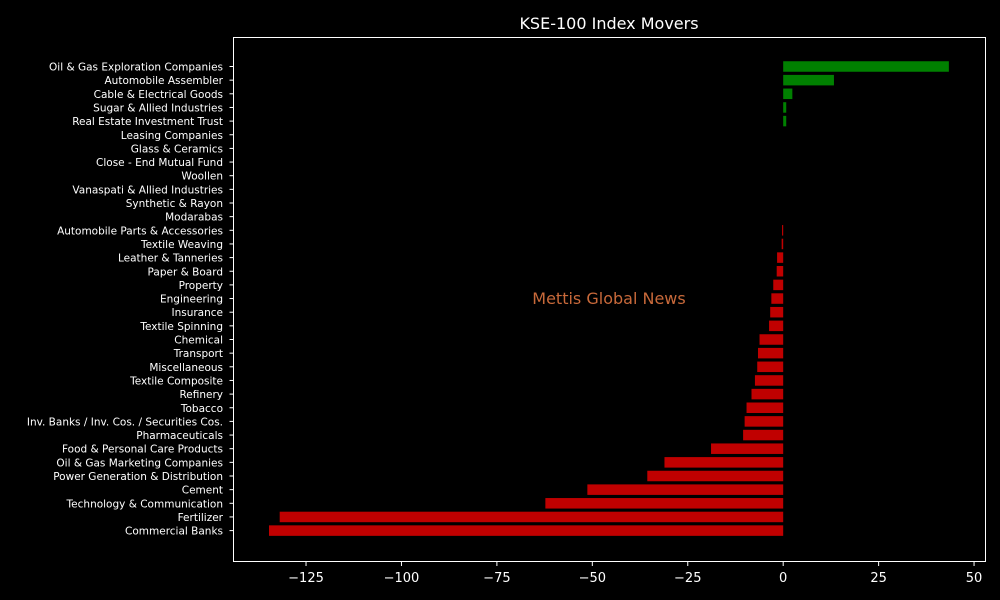  I want to click on x-axis-ticks: −125 −100 −75 −50 −25 0 25 50, so click(635, 573).